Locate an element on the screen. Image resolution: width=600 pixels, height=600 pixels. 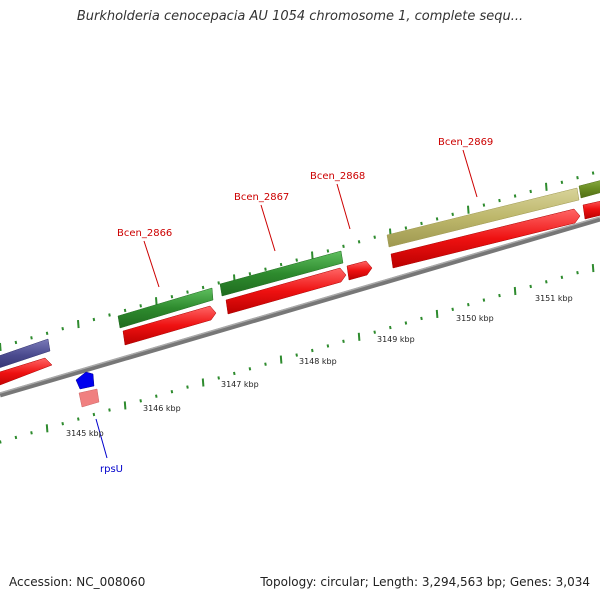
accession-text: Accession: NC_008060 is located at coordinates (77, 582).